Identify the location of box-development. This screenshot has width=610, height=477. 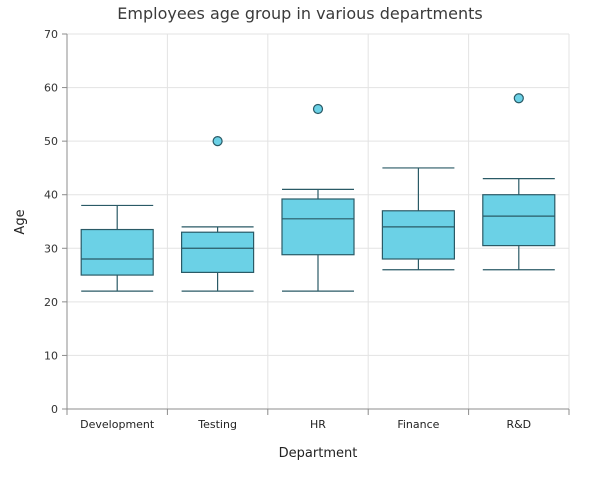
(117, 248).